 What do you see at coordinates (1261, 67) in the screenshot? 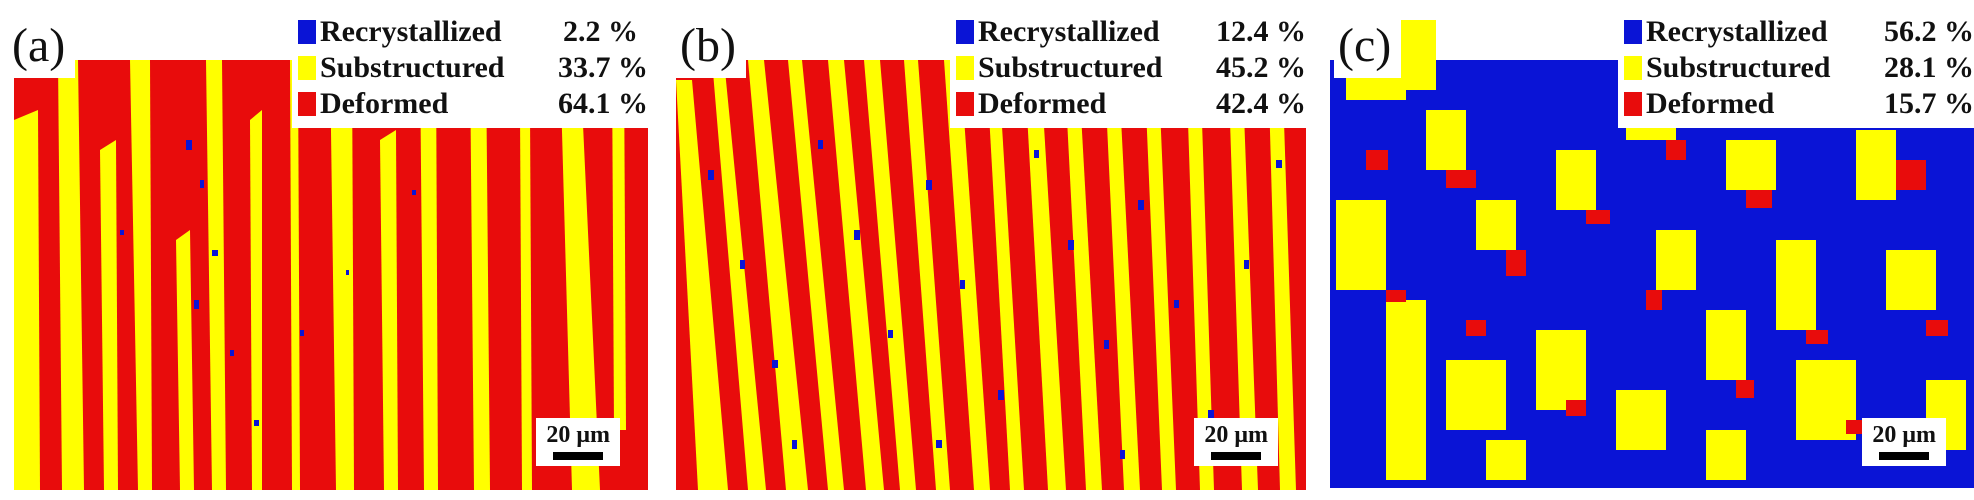
I see `legend-value: 45.2 %` at bounding box center [1261, 67].